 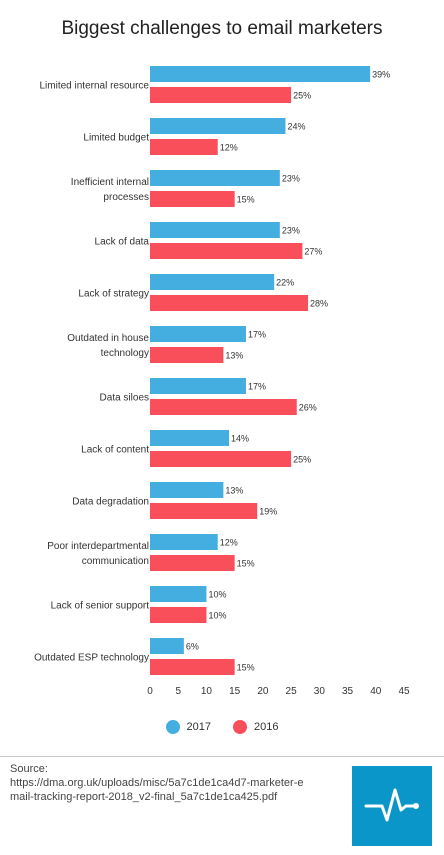 What do you see at coordinates (240, 727) in the screenshot?
I see `legend-swatch-2016` at bounding box center [240, 727].